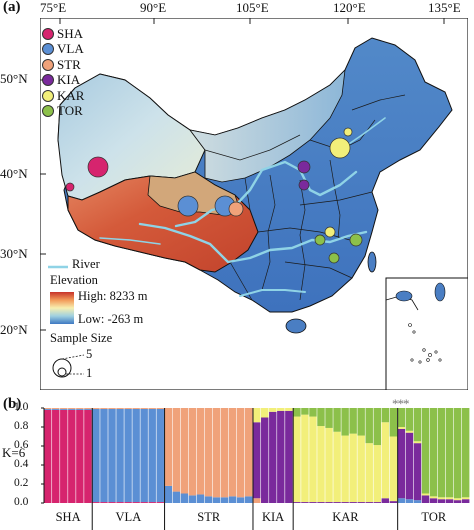 This screenshot has height=530, width=474. What do you see at coordinates (434, 517) in the screenshot?
I see `group-label: TOR` at bounding box center [434, 517].